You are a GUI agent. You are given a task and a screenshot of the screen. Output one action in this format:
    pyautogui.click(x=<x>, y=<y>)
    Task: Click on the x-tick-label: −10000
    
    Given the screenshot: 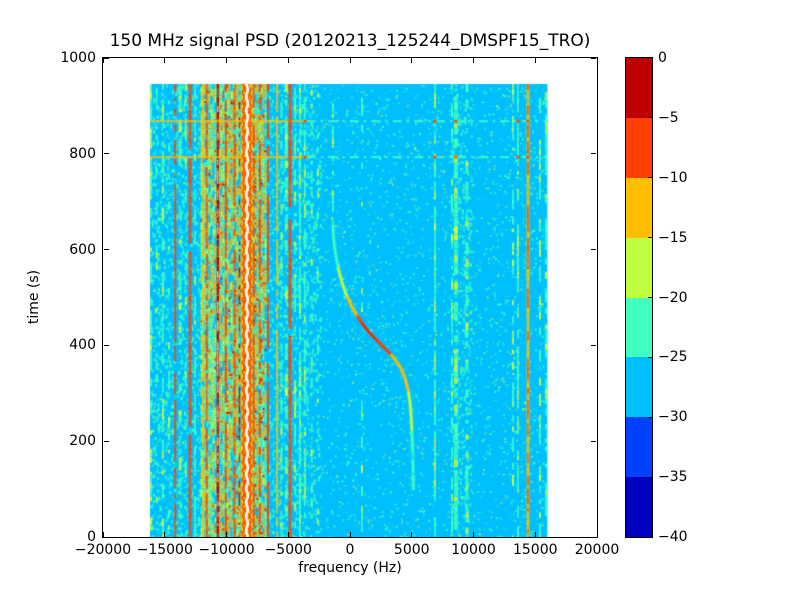 What is the action you would take?
    pyautogui.click(x=226, y=550)
    